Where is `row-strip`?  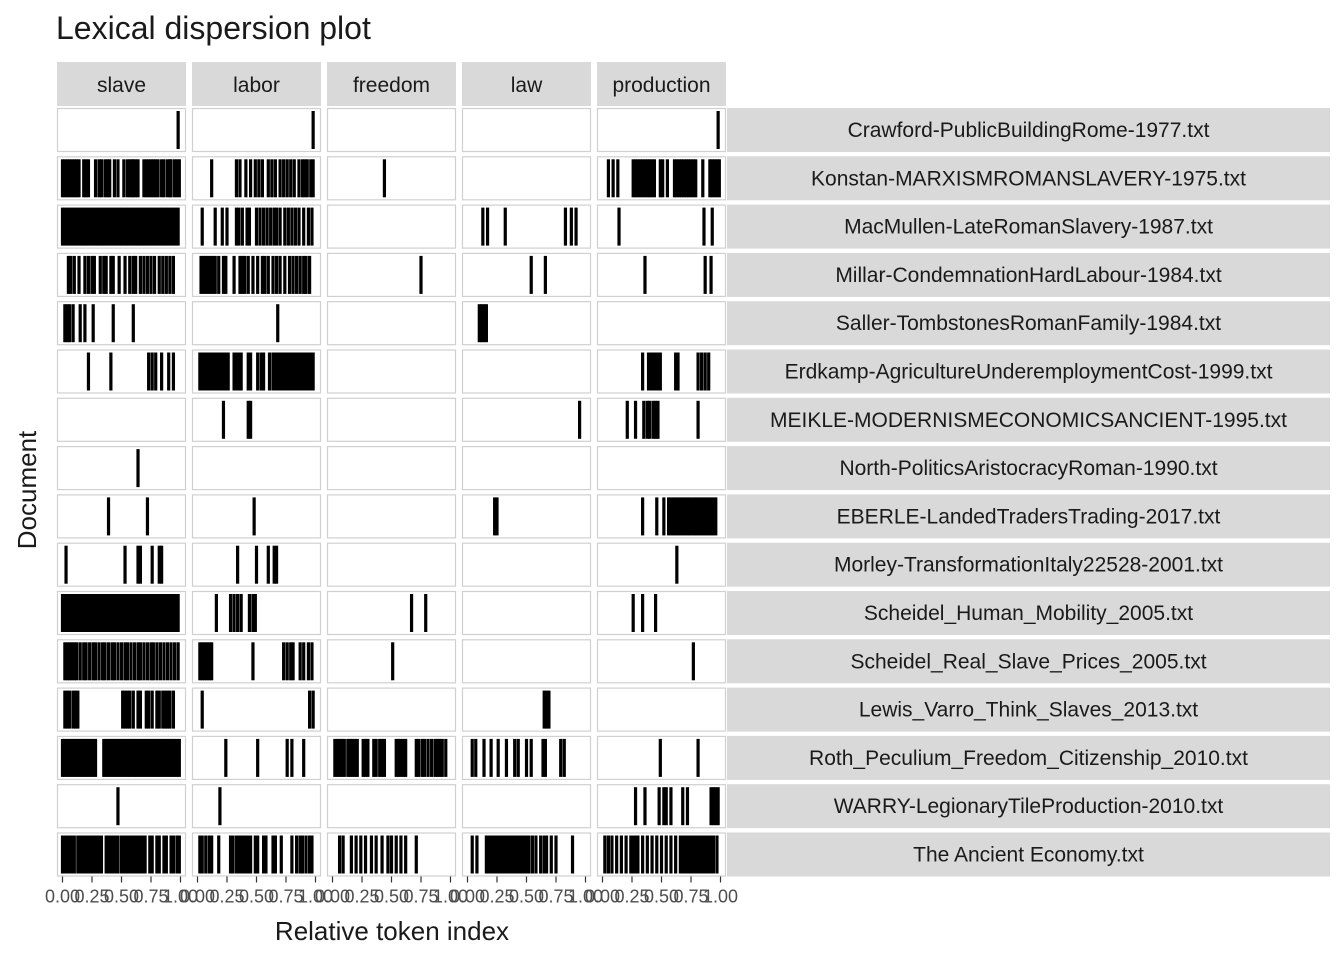 row-strip is located at coordinates (1028, 757).